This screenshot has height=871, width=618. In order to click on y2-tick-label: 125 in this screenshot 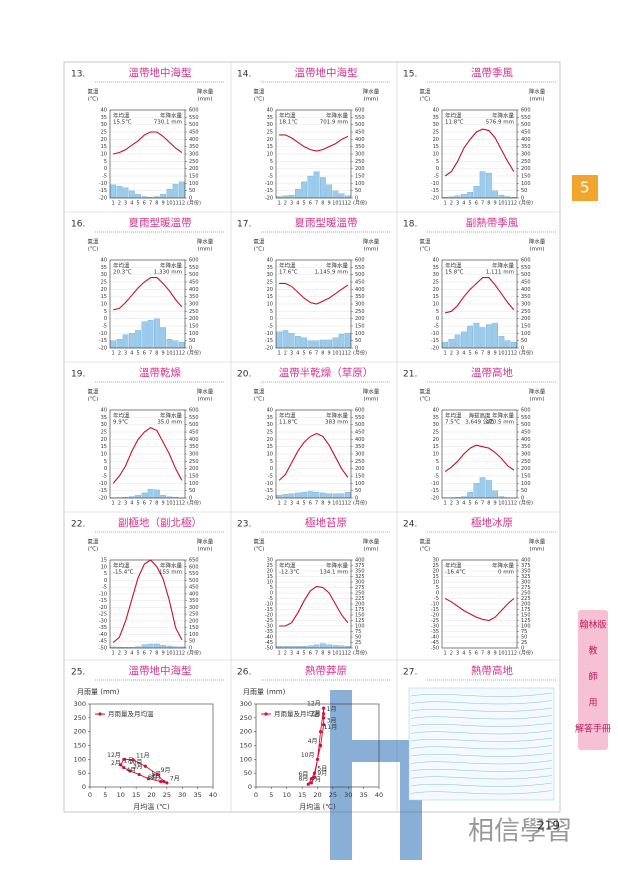, I will do `click(526, 621)`.